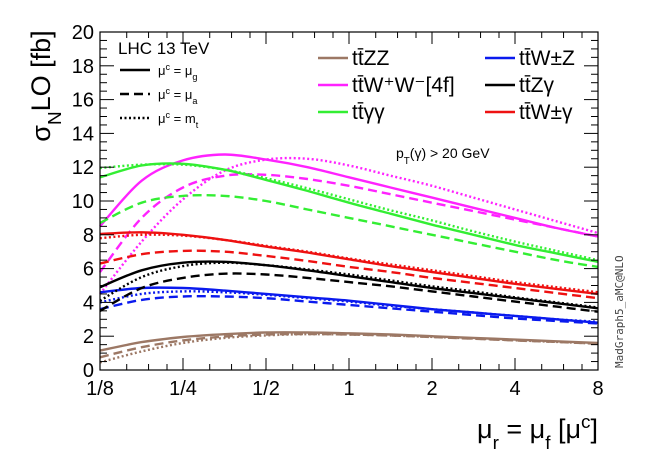 The image size is (664, 450). Describe the element at coordinates (547, 58) in the screenshot. I see `process-legend-label: tt̄W±Z` at that location.